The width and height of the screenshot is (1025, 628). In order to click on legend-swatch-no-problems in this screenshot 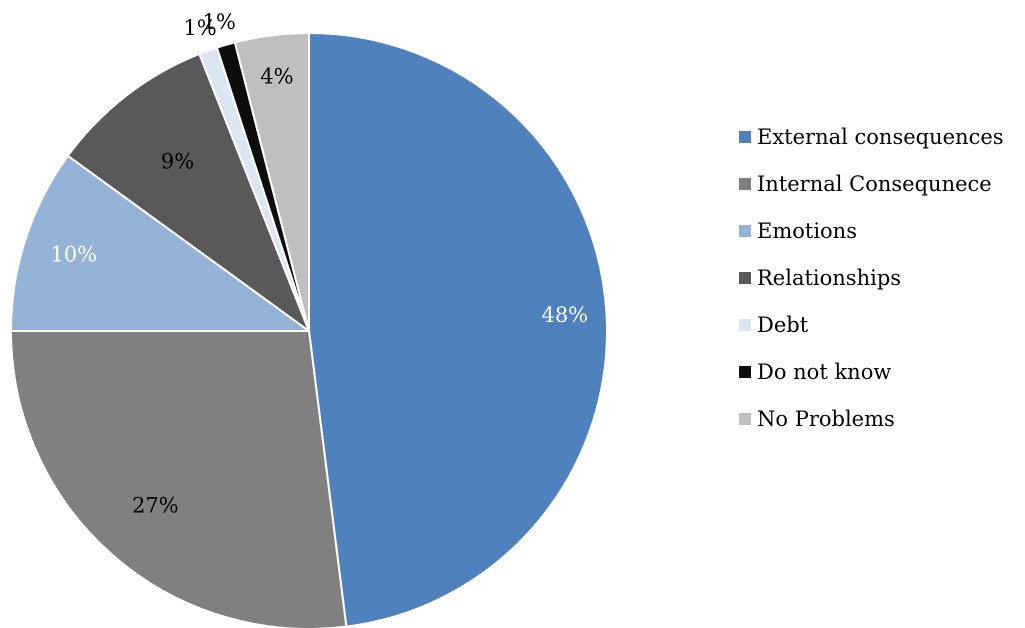, I will do `click(745, 419)`.